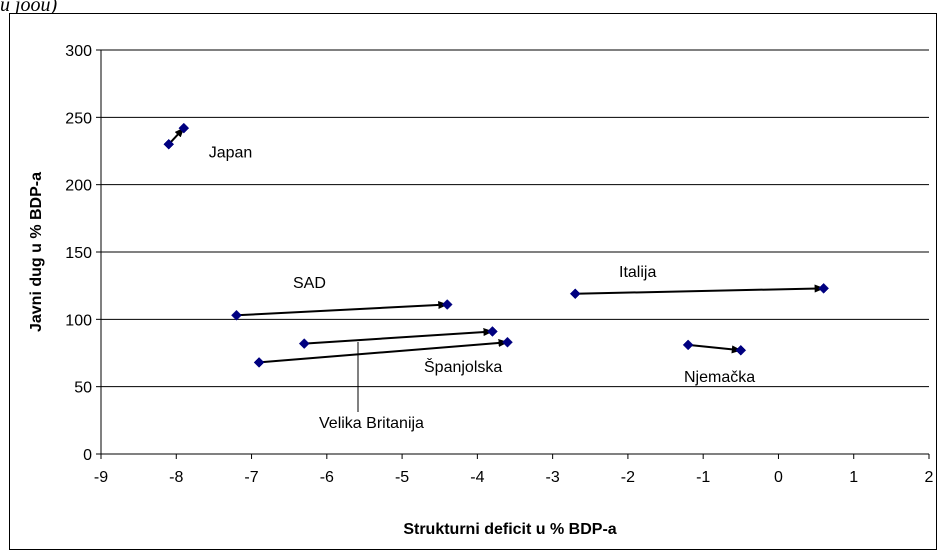 The image size is (941, 554). I want to click on x-tick-label: -8, so click(176, 477).